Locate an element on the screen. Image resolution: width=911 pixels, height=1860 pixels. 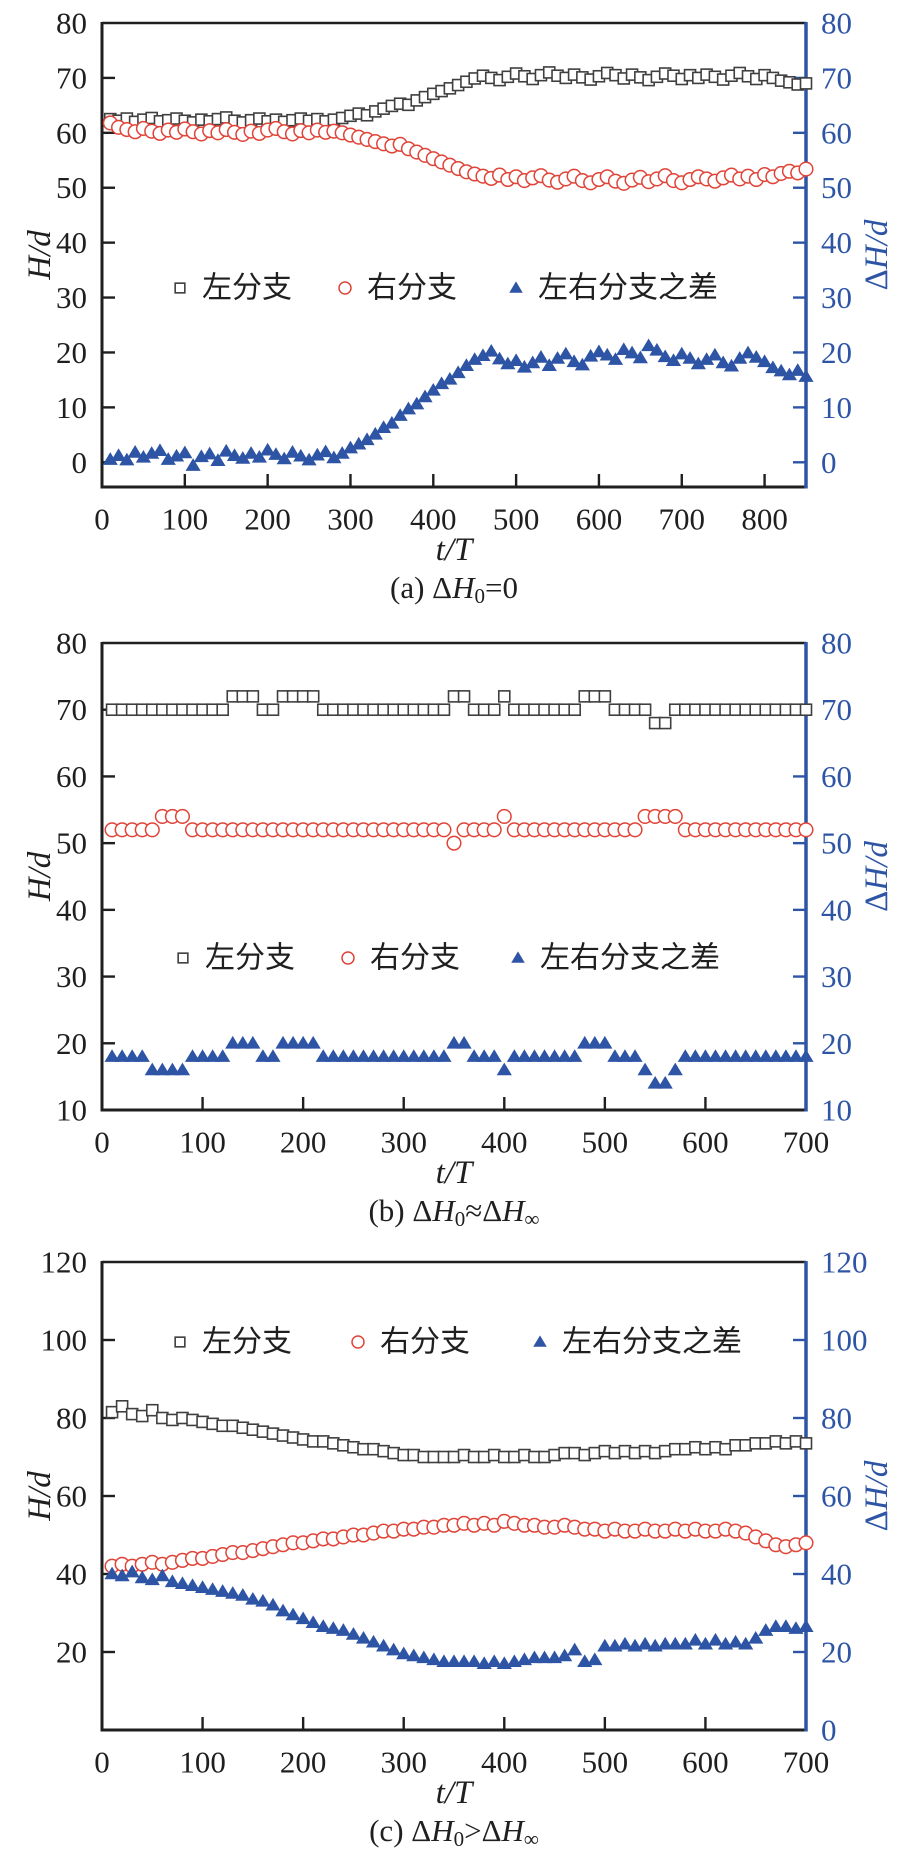
y-tick-label-left: 100 is located at coordinates (64, 1340).